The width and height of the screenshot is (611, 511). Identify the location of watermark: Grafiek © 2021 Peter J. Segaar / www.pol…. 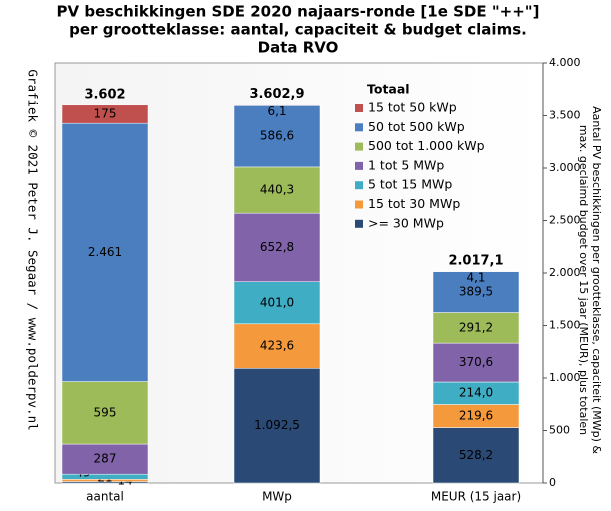
(33, 249).